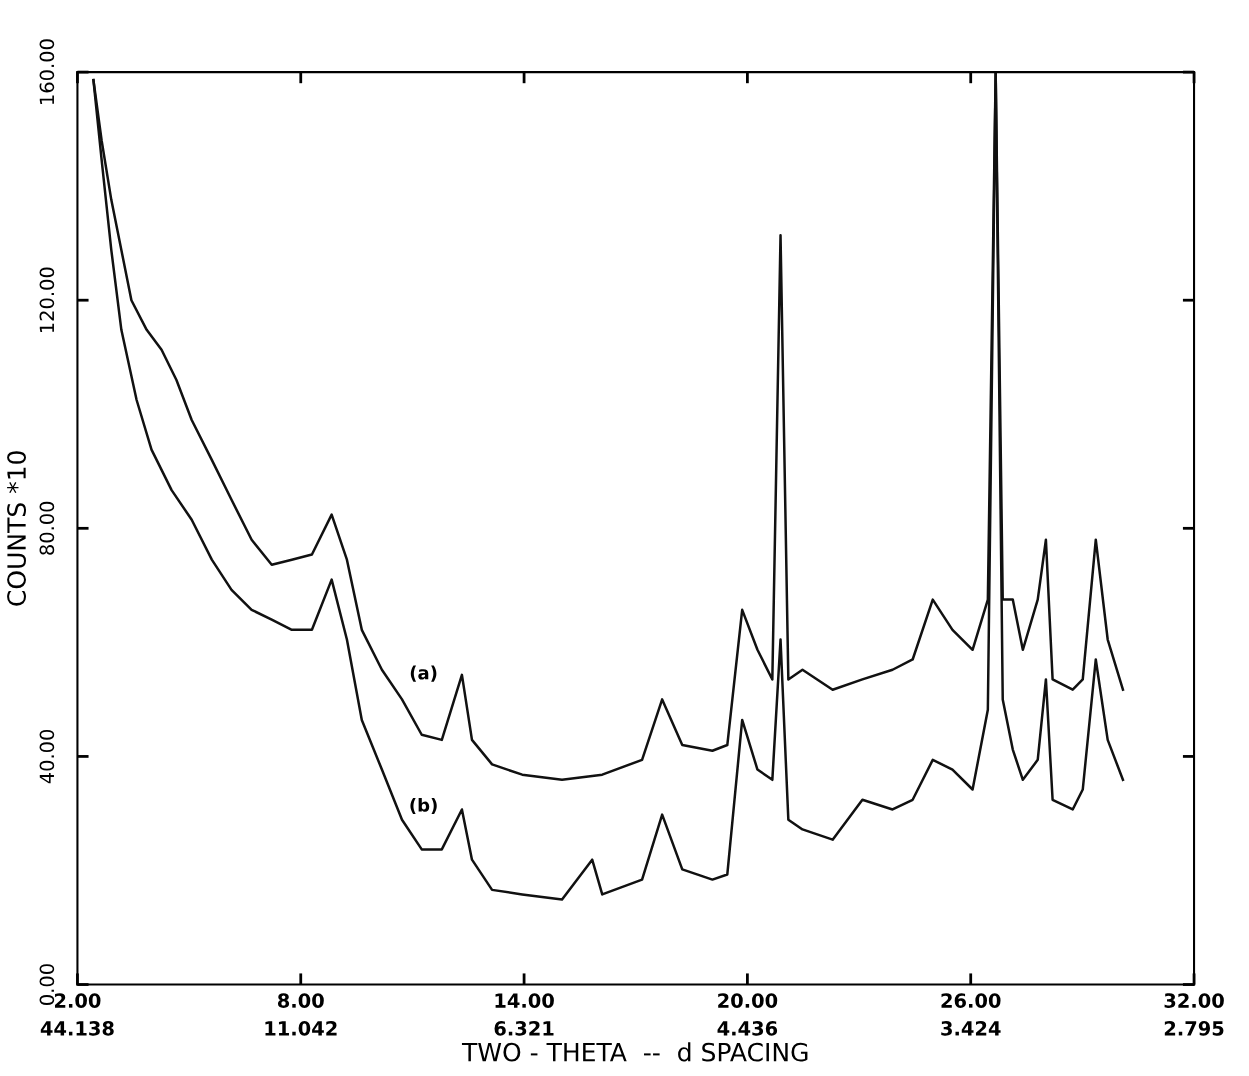 The width and height of the screenshot is (1249, 1076). What do you see at coordinates (971, 1028) in the screenshot?
I see `text: 3.424` at bounding box center [971, 1028].